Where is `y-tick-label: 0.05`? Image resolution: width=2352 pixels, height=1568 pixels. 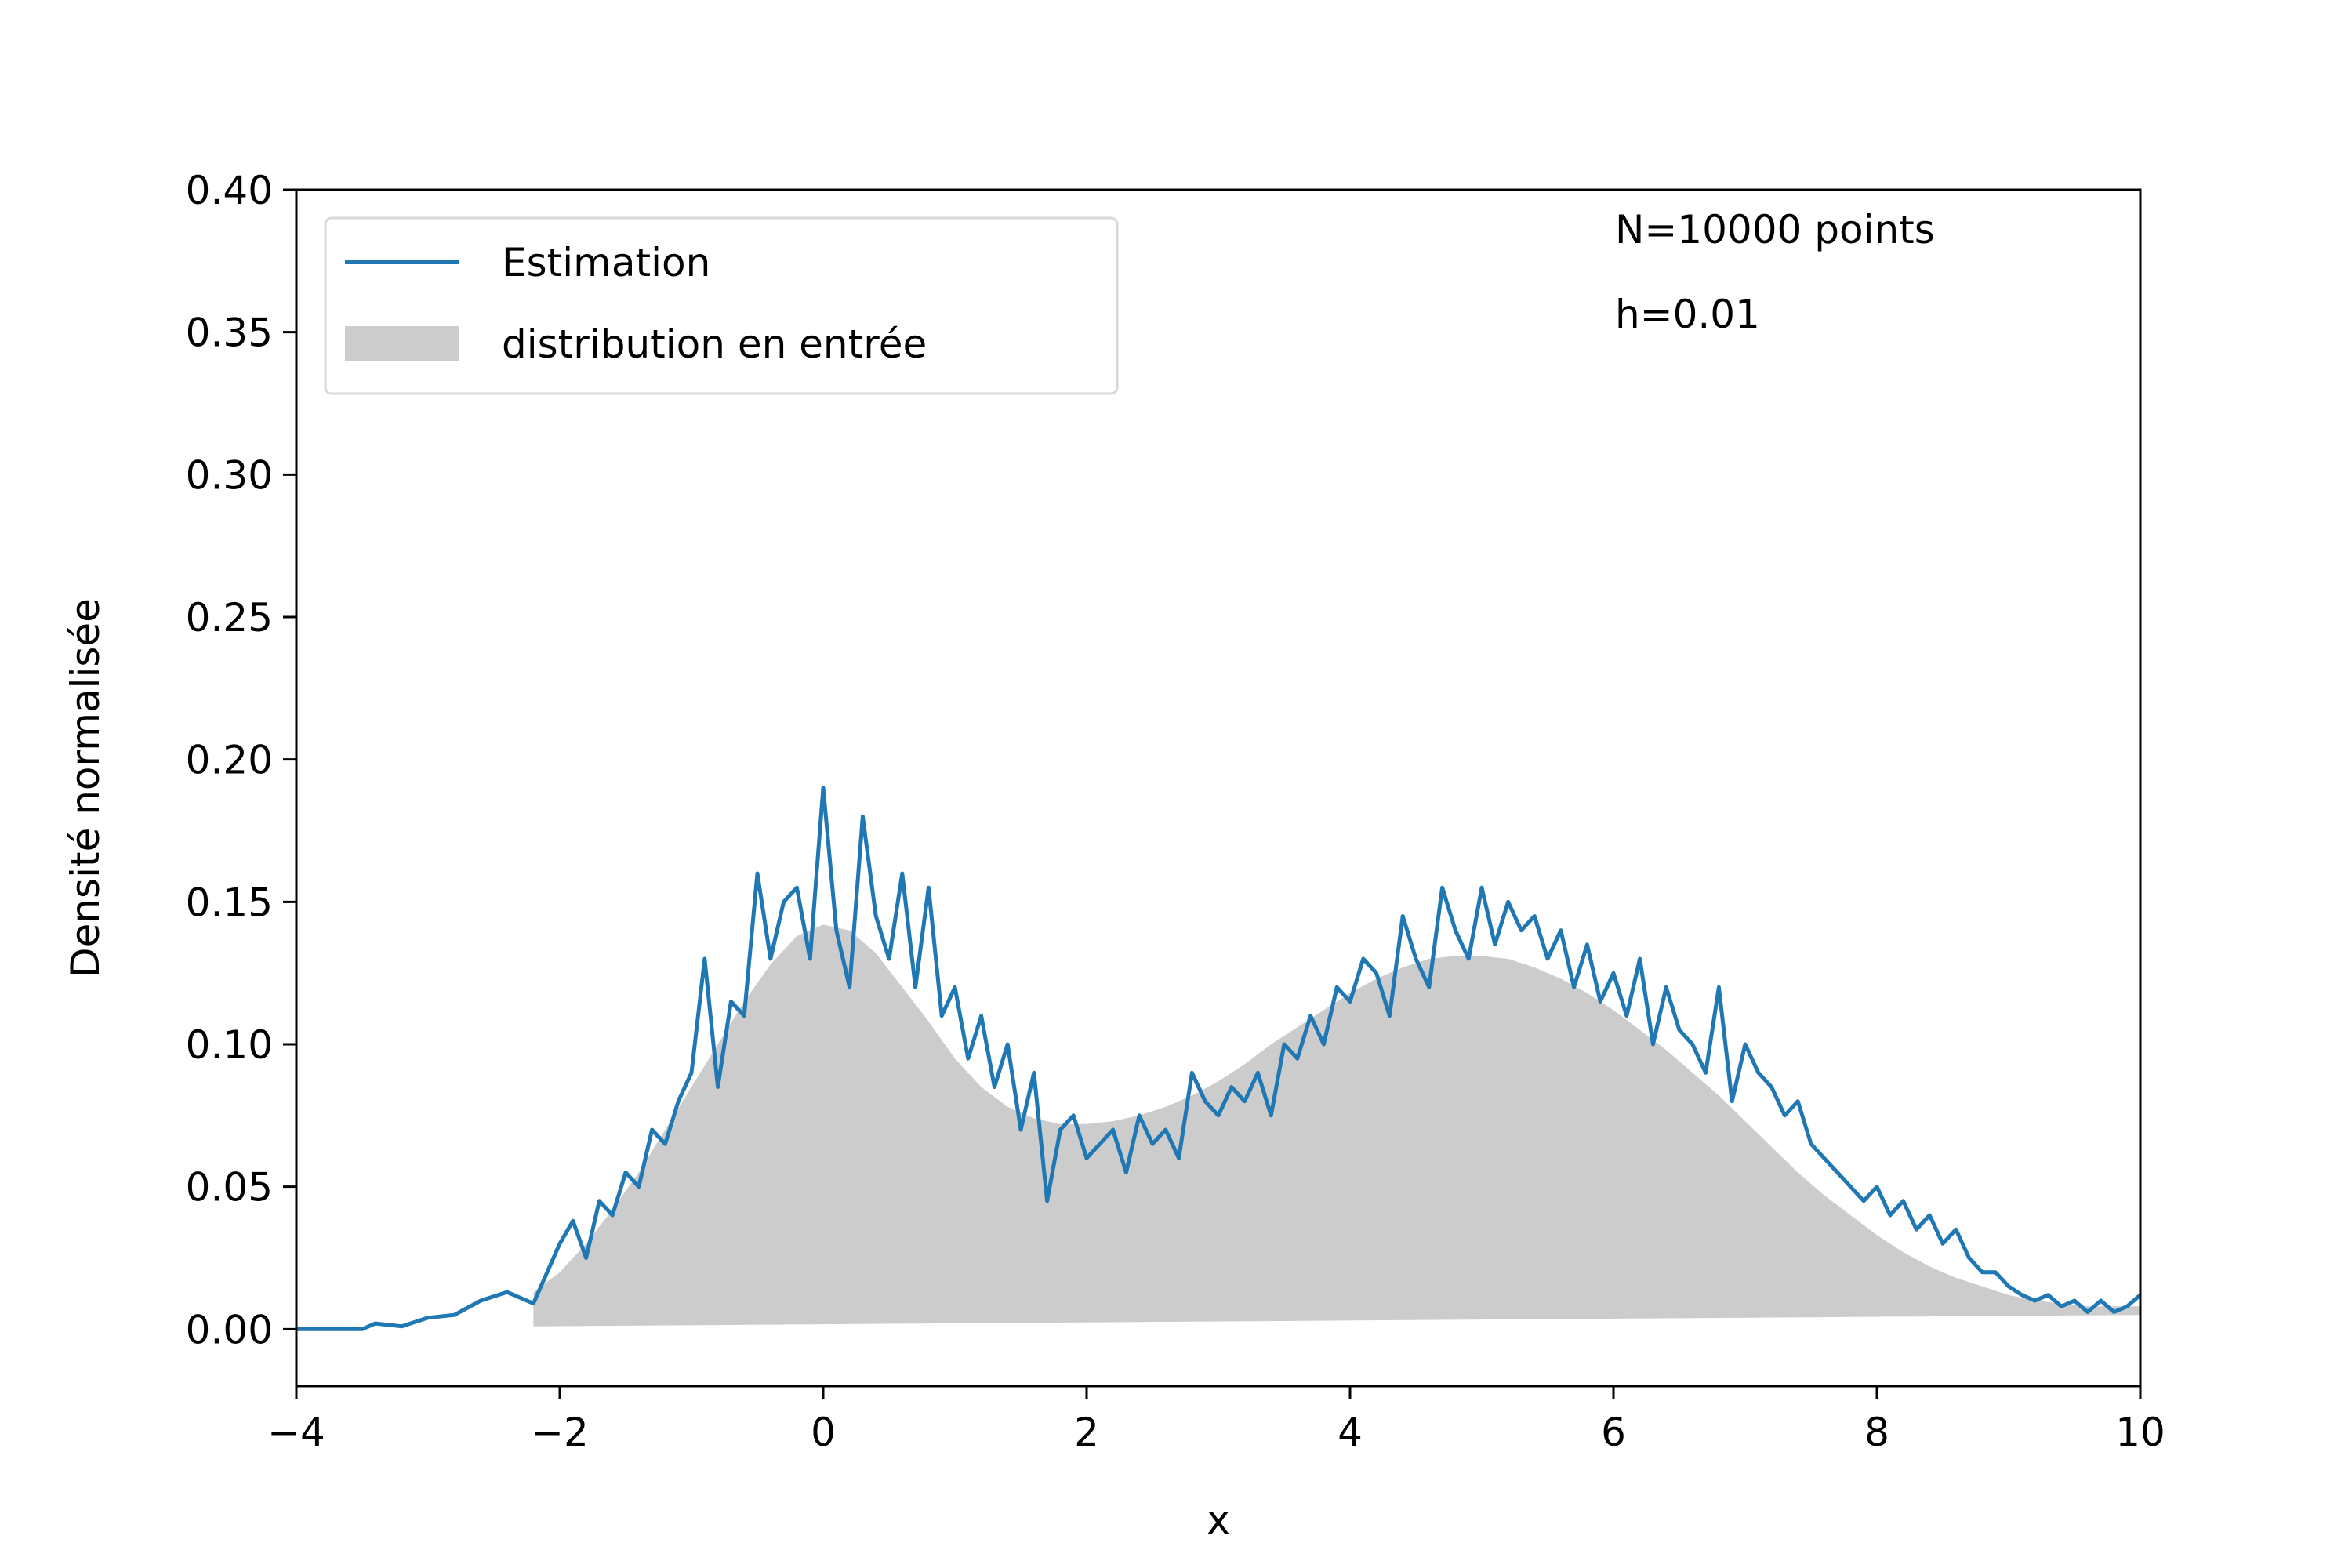 y-tick-label: 0.05 is located at coordinates (229, 1187).